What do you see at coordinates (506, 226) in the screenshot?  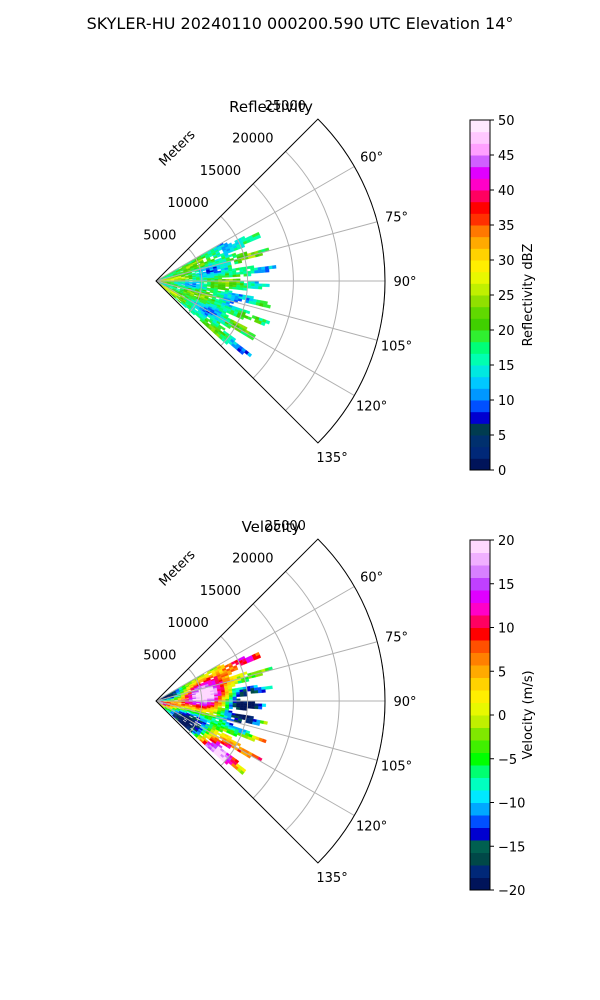 I see `colorbar-tick-label: 35` at bounding box center [506, 226].